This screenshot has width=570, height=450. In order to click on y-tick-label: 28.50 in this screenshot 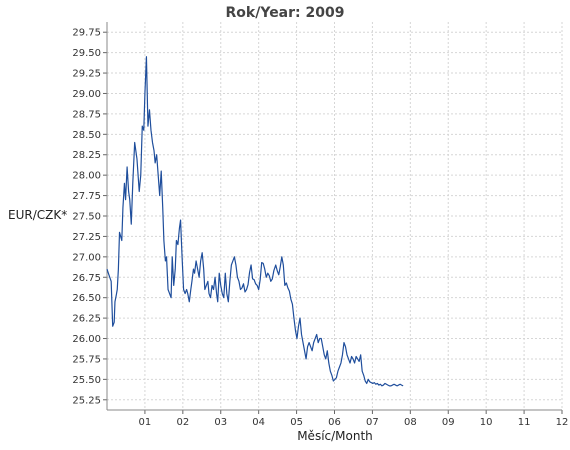, I will do `click(86, 135)`.